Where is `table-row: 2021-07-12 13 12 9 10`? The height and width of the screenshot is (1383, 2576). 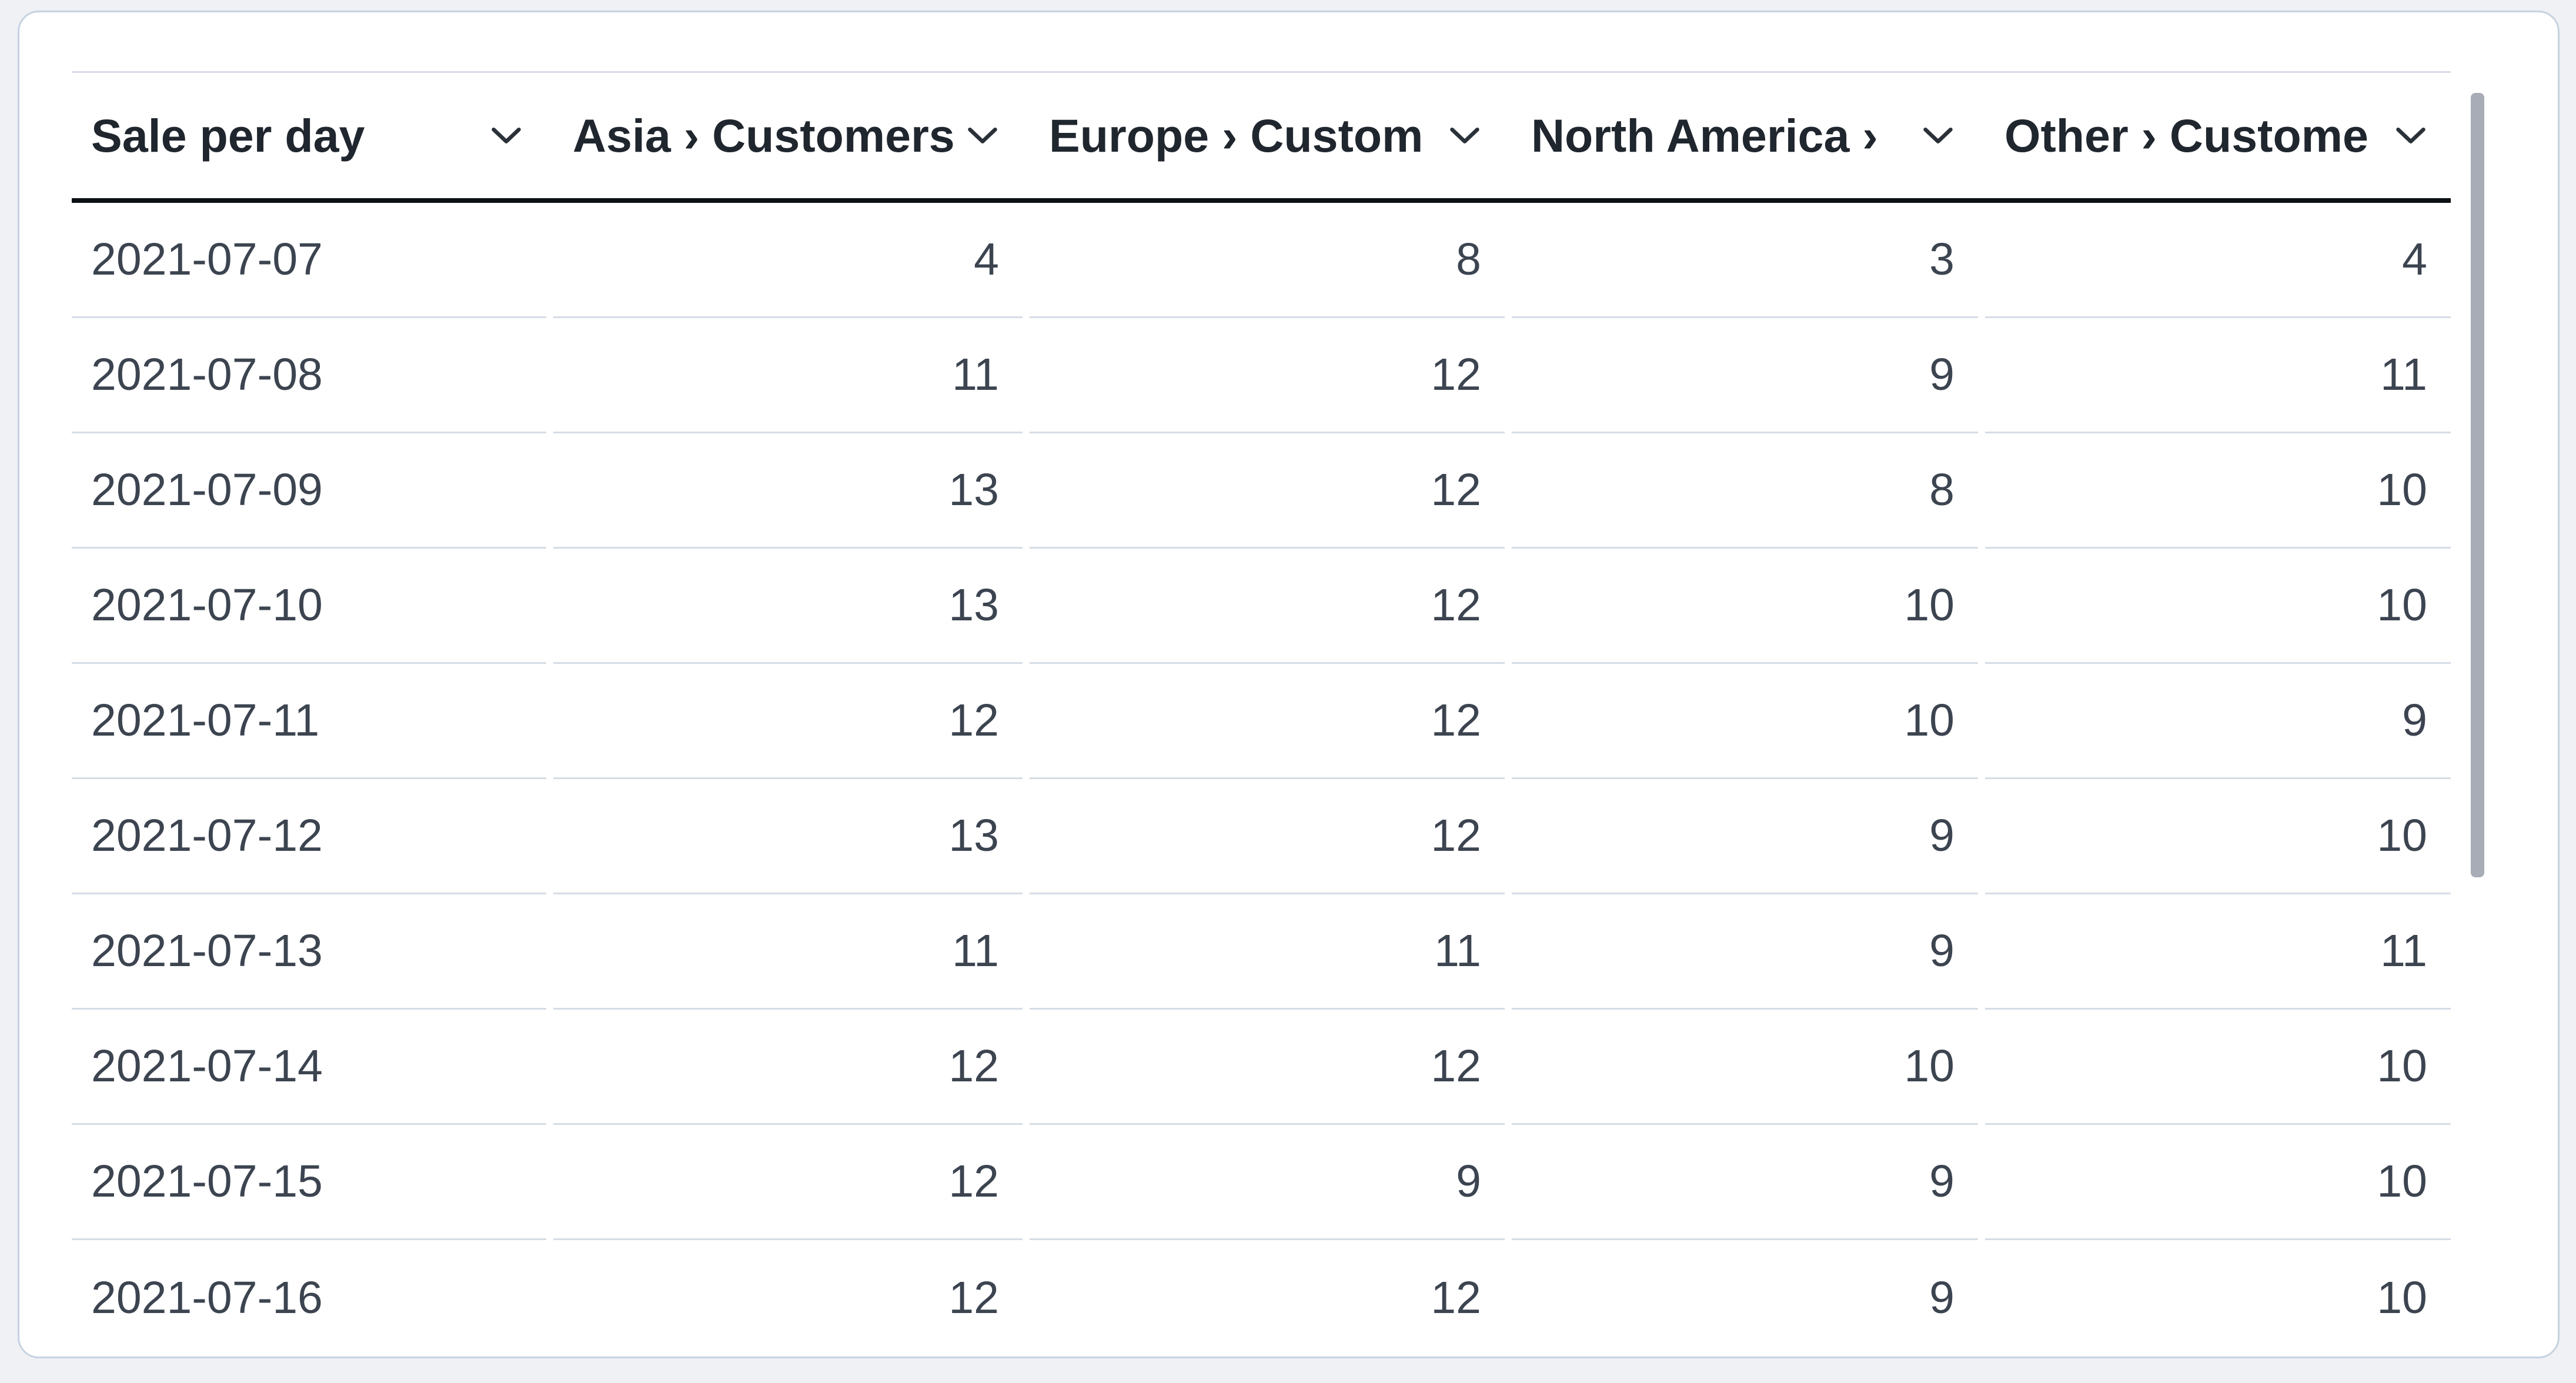 table-row: 2021-07-12 13 12 9 10 is located at coordinates (1261, 836).